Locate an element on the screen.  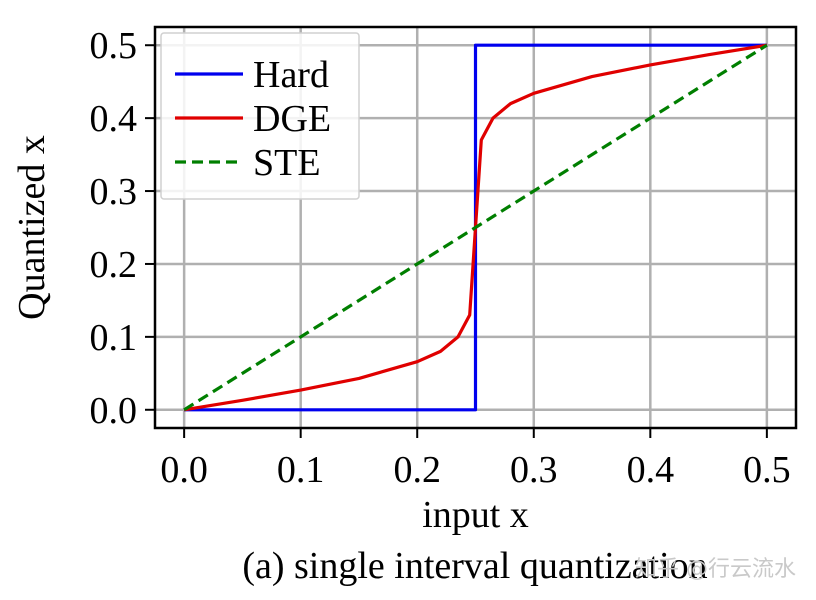
legend-label-dge: DGE is located at coordinates (292, 119).